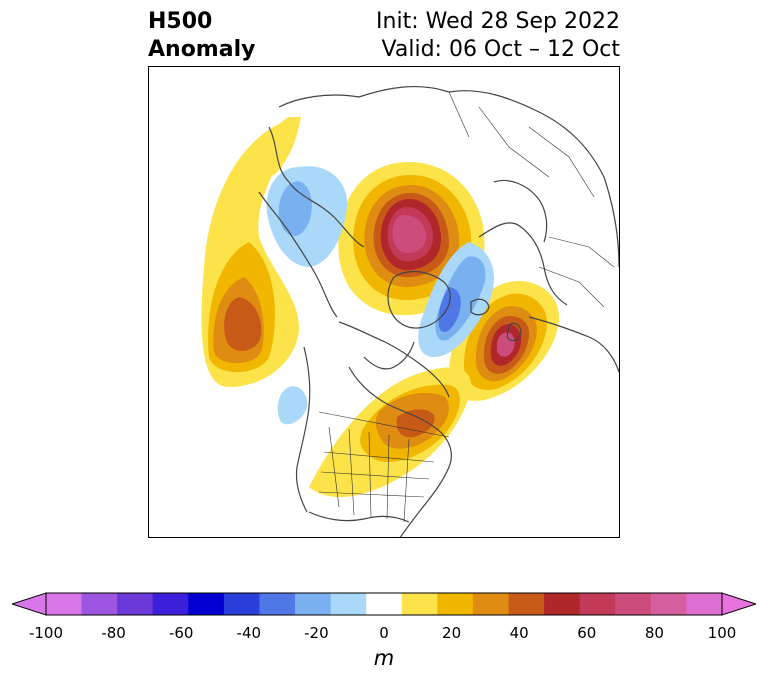 The width and height of the screenshot is (768, 684). Describe the element at coordinates (249, 633) in the screenshot. I see `colorbar-tick-label: -40` at that location.